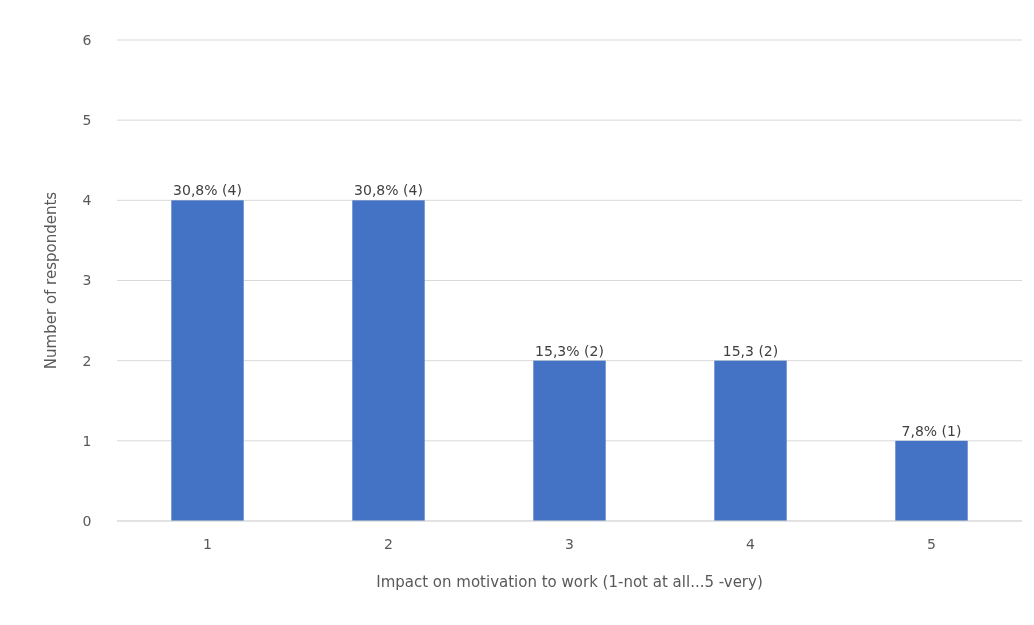  Describe the element at coordinates (569, 544) in the screenshot. I see `x-tick-label: 3` at that location.